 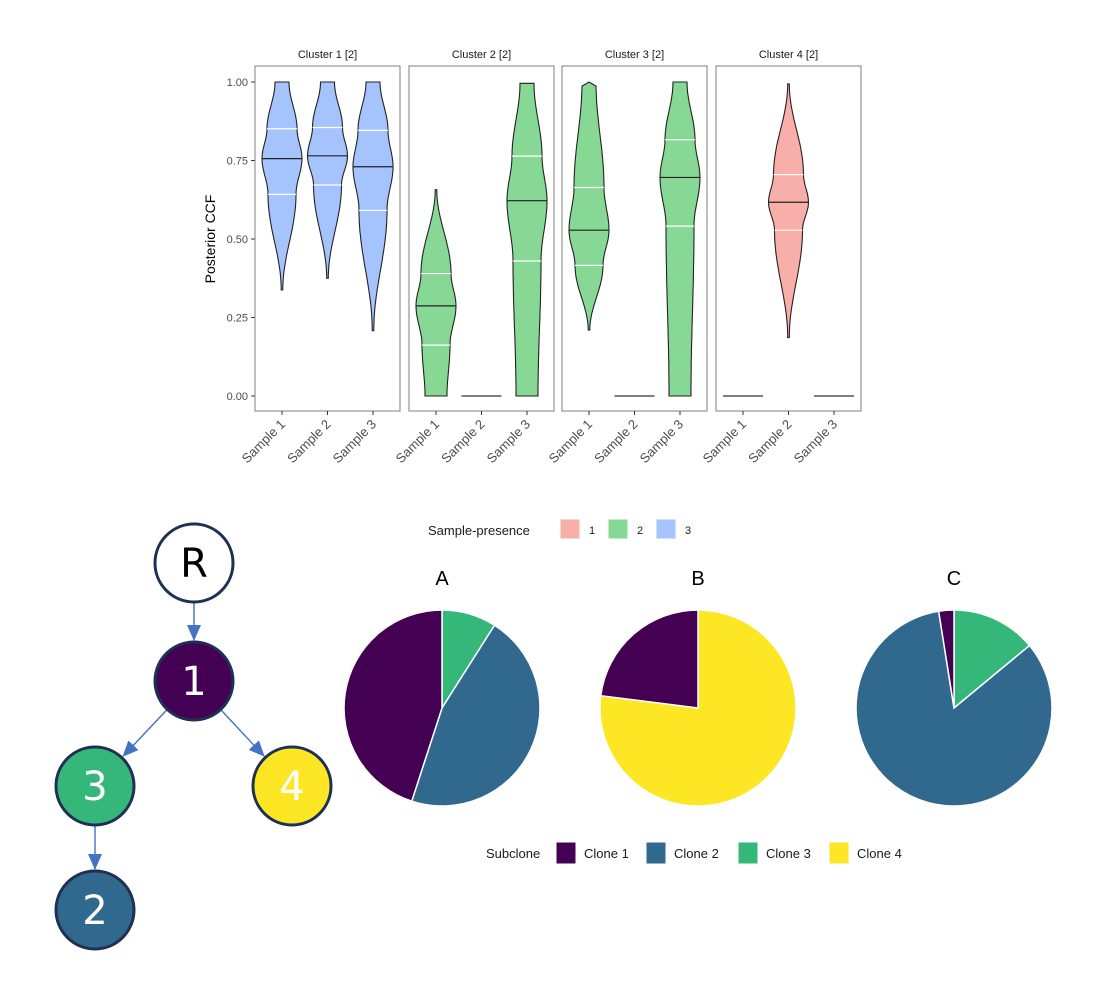 I want to click on subclone-legend: Subclone Clone 1 Clone 2 Clone 3 Clone 4, so click(x=694, y=853).